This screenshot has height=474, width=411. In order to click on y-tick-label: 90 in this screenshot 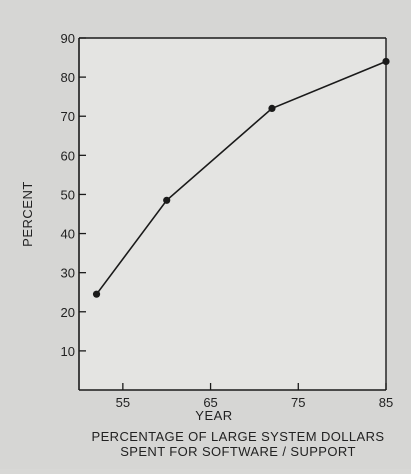, I will do `click(68, 38)`.